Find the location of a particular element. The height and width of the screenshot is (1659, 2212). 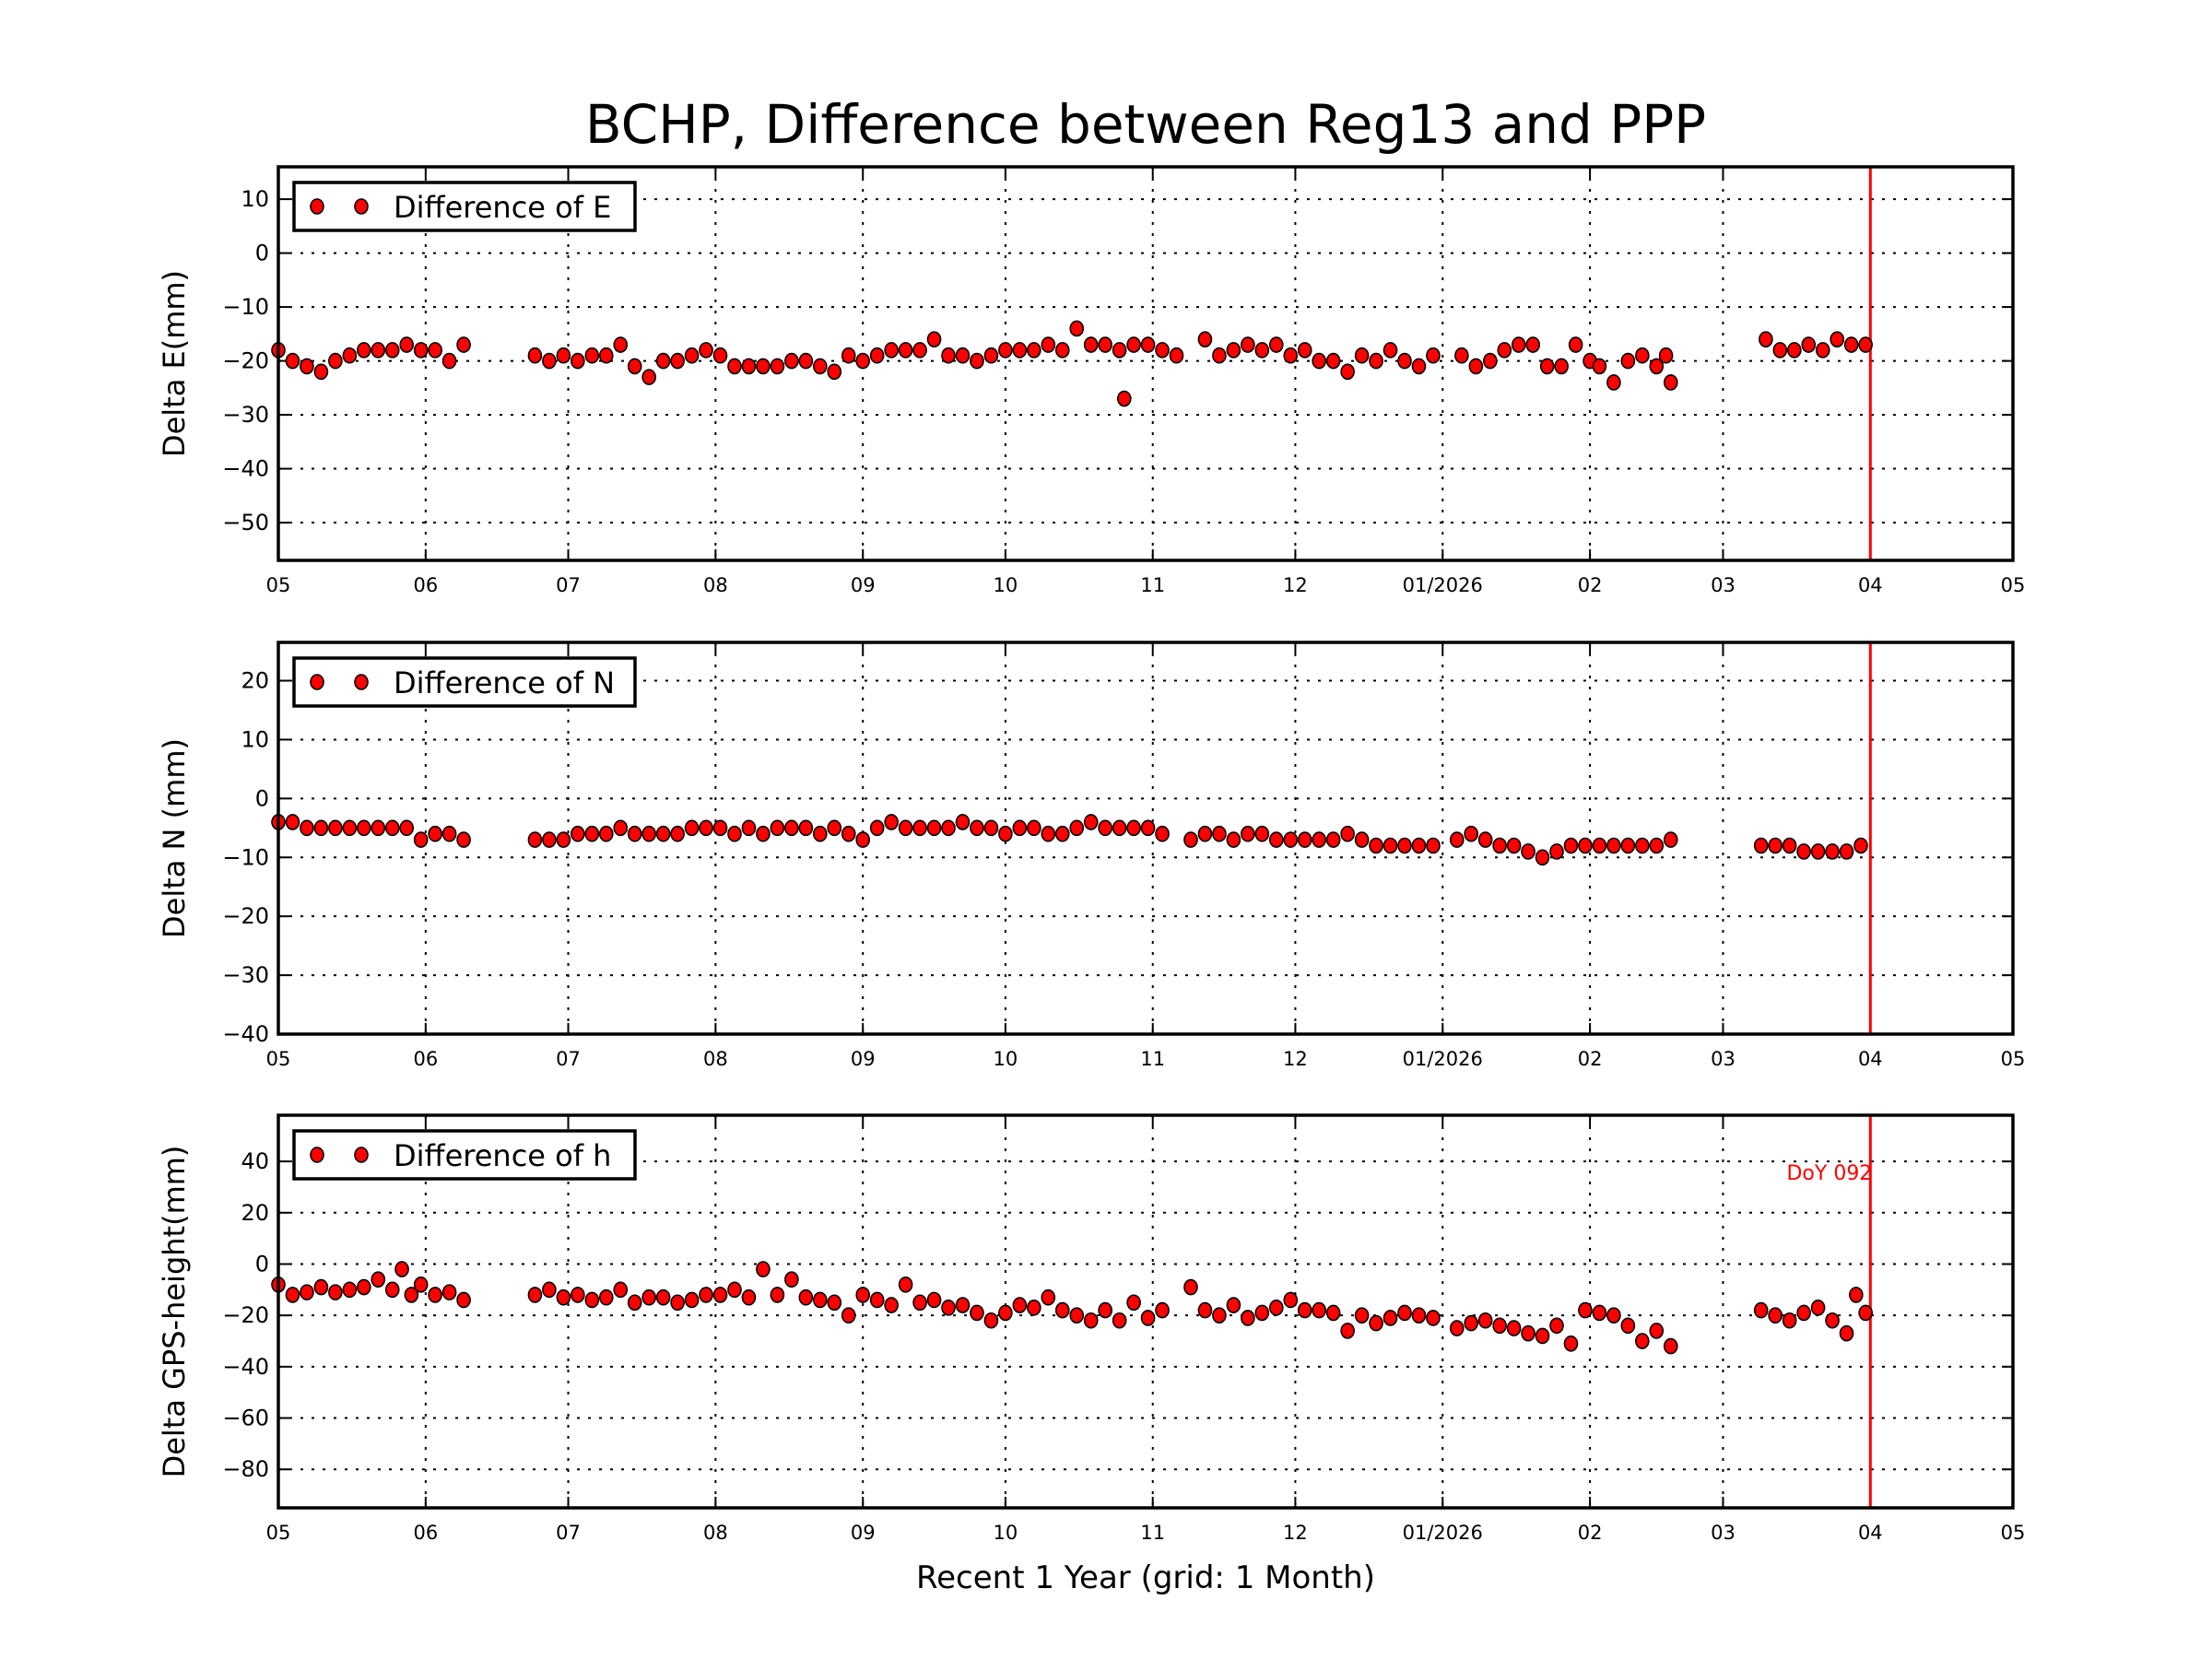

y-tick-label: 0 is located at coordinates (262, 253).